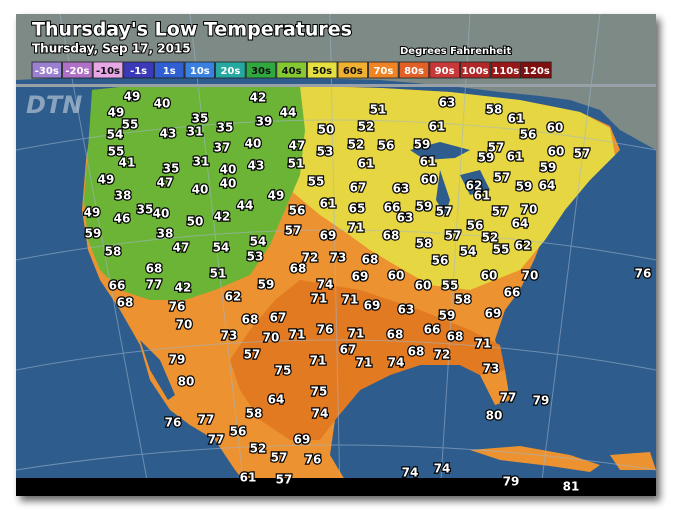 The width and height of the screenshot is (692, 532). What do you see at coordinates (157, 370) in the screenshot?
I see `gulf` at bounding box center [157, 370].